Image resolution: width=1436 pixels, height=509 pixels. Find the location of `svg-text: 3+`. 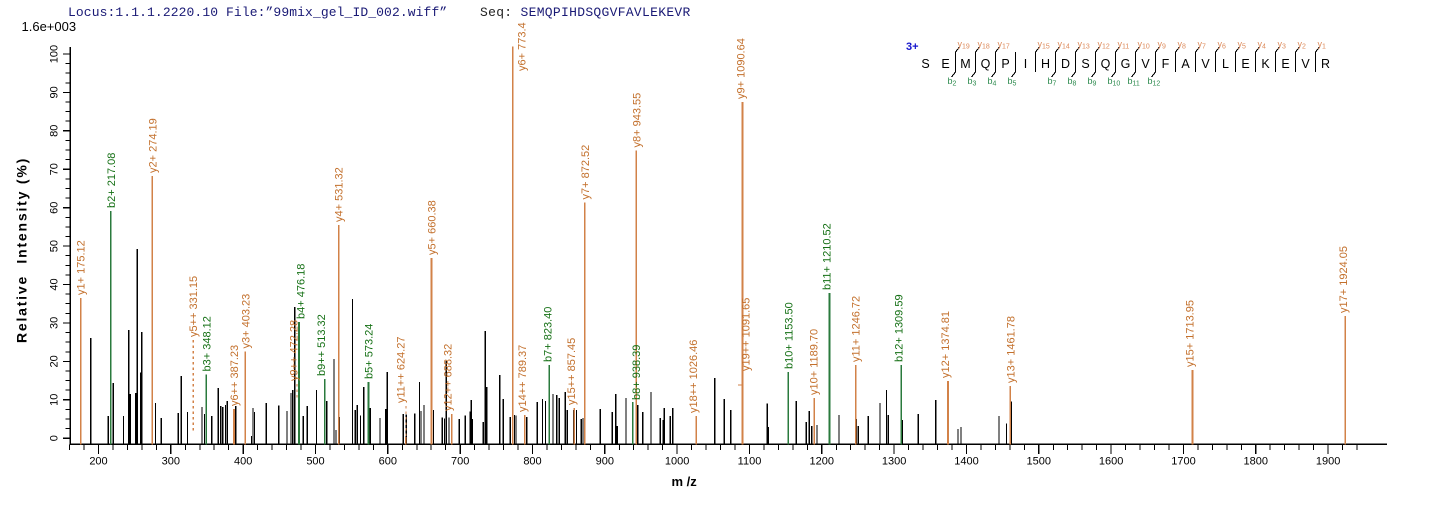

svg-text: 3+ is located at coordinates (912, 47).